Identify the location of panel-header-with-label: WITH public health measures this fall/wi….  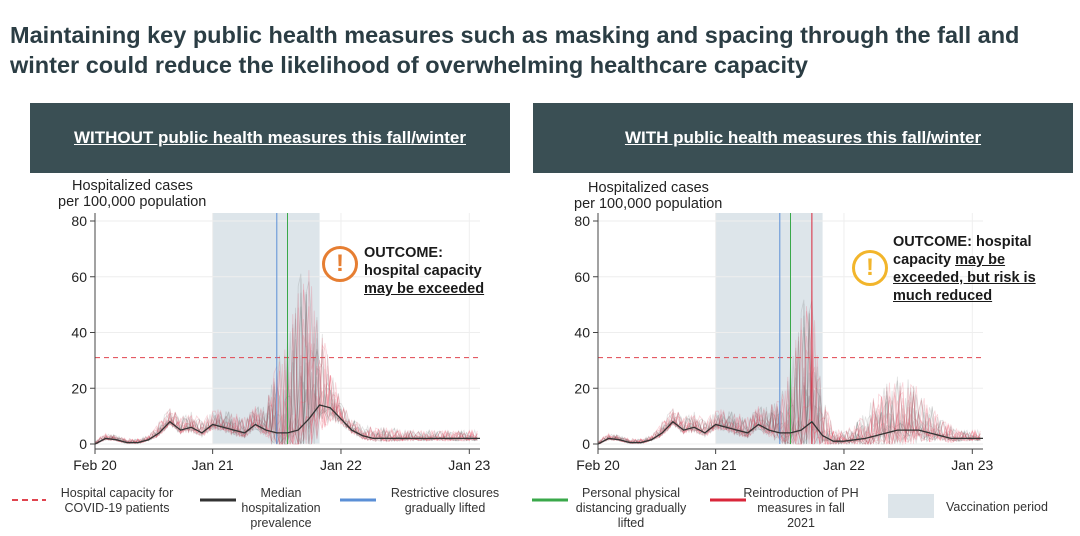
(803, 137).